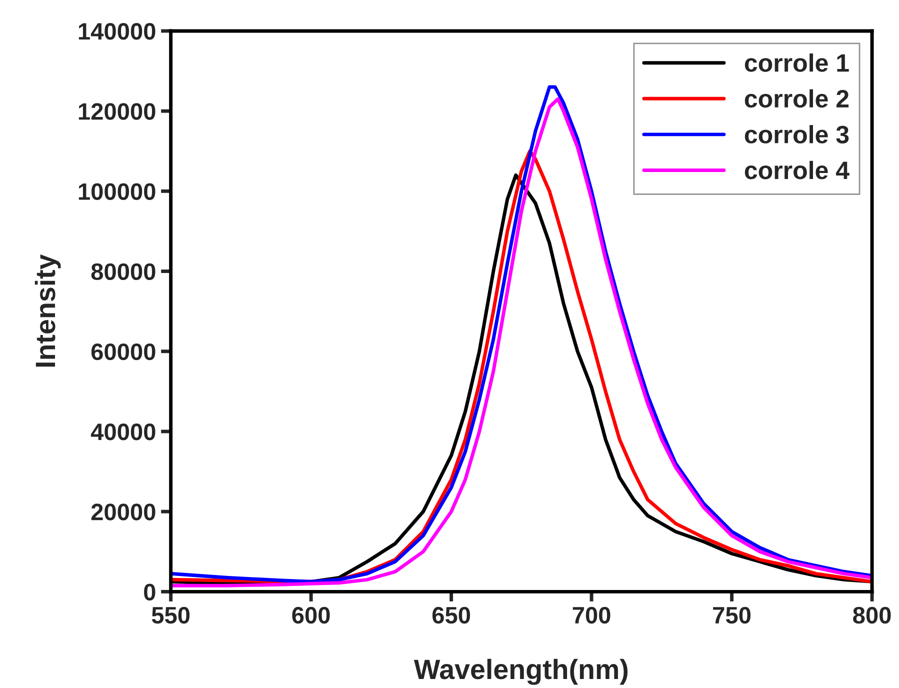 The image size is (899, 688). What do you see at coordinates (796, 134) in the screenshot?
I see `legend-label: corrole 3` at bounding box center [796, 134].